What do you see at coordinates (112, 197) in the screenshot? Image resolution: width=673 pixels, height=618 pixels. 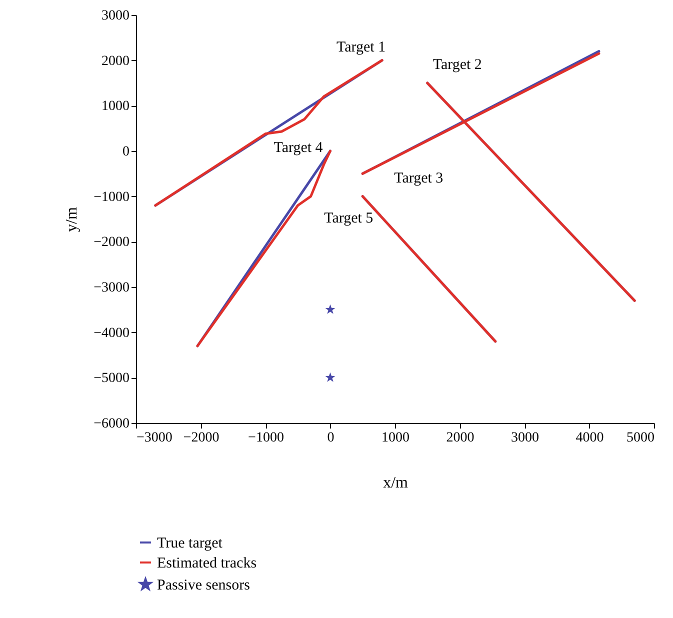 I see `y-tick-label: −1000` at bounding box center [112, 197].